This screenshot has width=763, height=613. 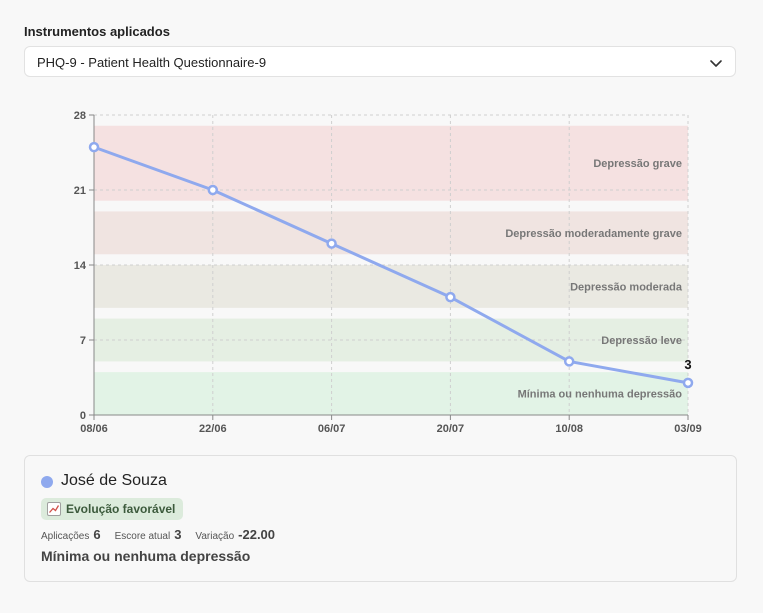 I want to click on y-tick-label: 28, so click(x=80, y=116).